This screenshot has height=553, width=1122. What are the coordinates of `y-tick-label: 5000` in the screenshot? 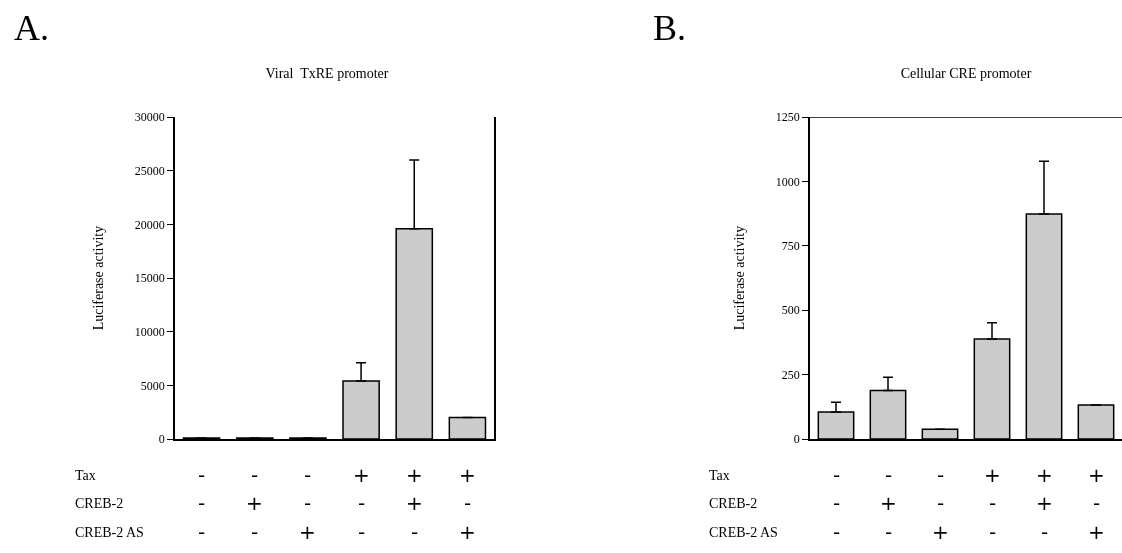 It's located at (152, 385).